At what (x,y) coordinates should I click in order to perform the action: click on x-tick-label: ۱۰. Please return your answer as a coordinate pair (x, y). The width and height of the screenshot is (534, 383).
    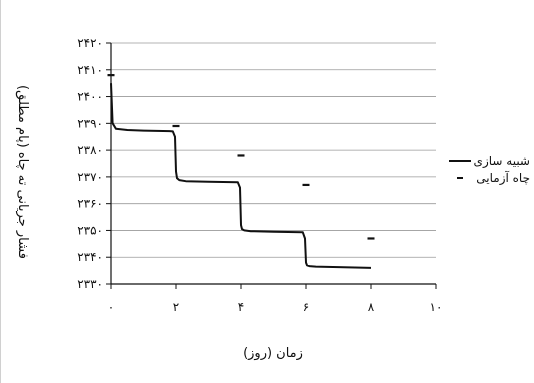
    Looking at the image, I should click on (436, 307).